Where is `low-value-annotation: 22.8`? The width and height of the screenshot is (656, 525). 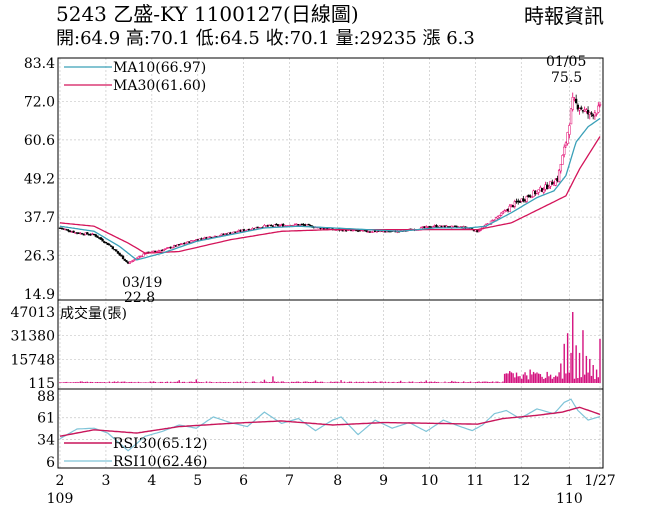
low-value-annotation: 22.8 is located at coordinates (139, 298).